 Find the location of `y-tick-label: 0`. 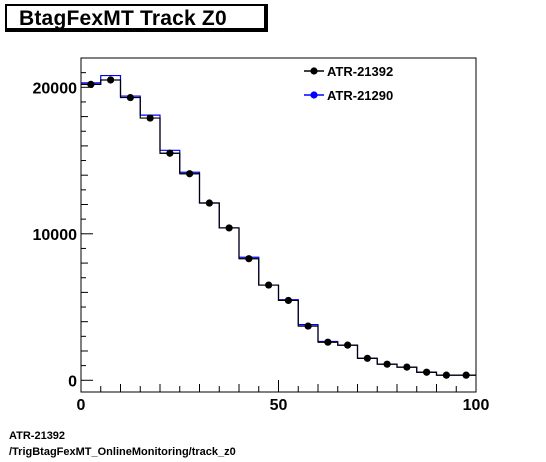

y-tick-label: 0 is located at coordinates (72, 381).